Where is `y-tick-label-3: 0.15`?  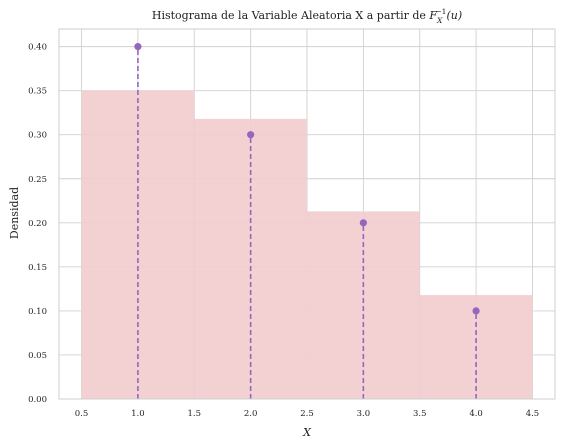 y-tick-label-3: 0.15 is located at coordinates (37, 268).